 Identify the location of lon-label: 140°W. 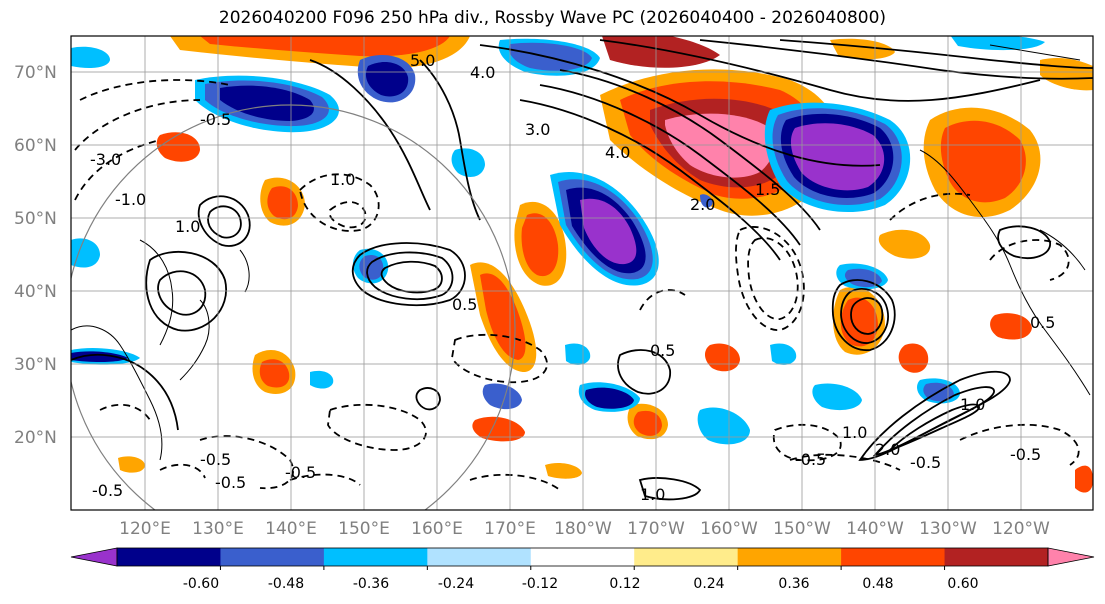
(875, 529).